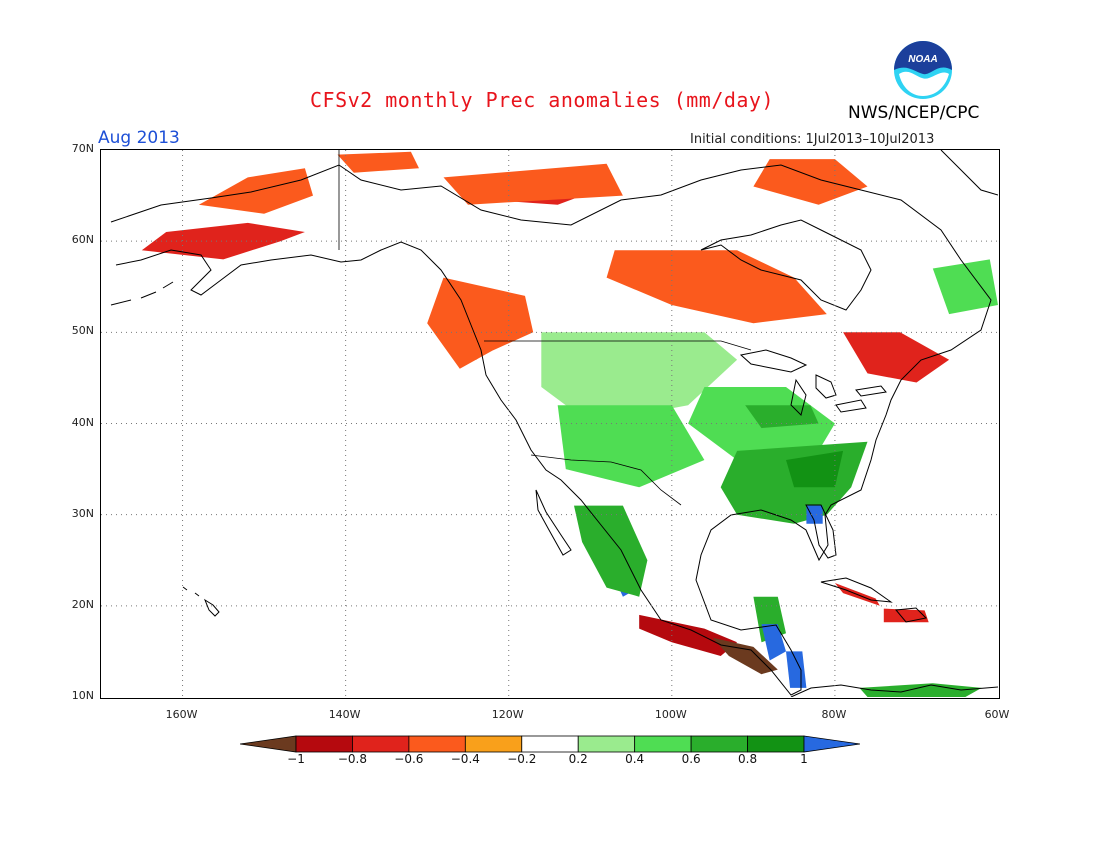  Describe the element at coordinates (606, 480) in the screenshot. I see `us-mexico-border` at that location.